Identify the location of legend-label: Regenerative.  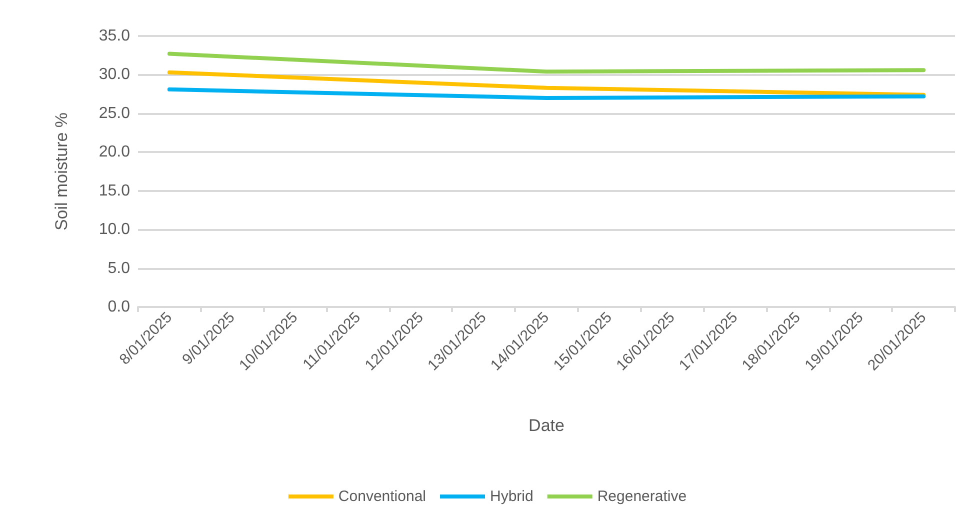
(642, 496).